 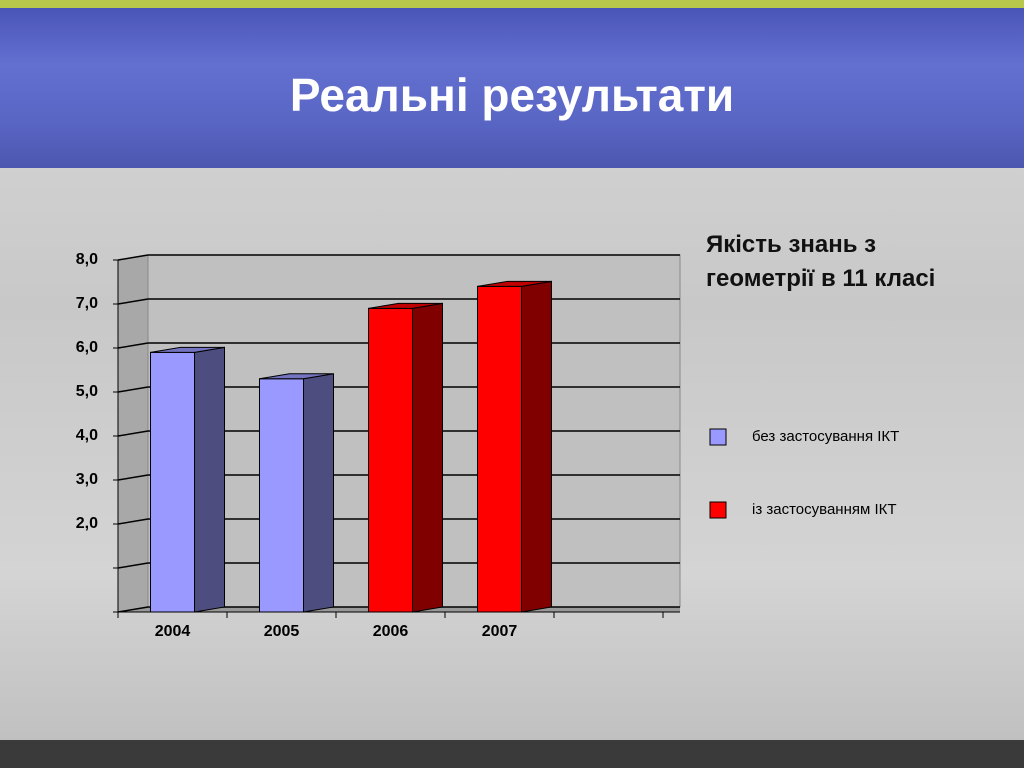 What do you see at coordinates (87, 347) in the screenshot?
I see `y-tick-label: 6,0` at bounding box center [87, 347].